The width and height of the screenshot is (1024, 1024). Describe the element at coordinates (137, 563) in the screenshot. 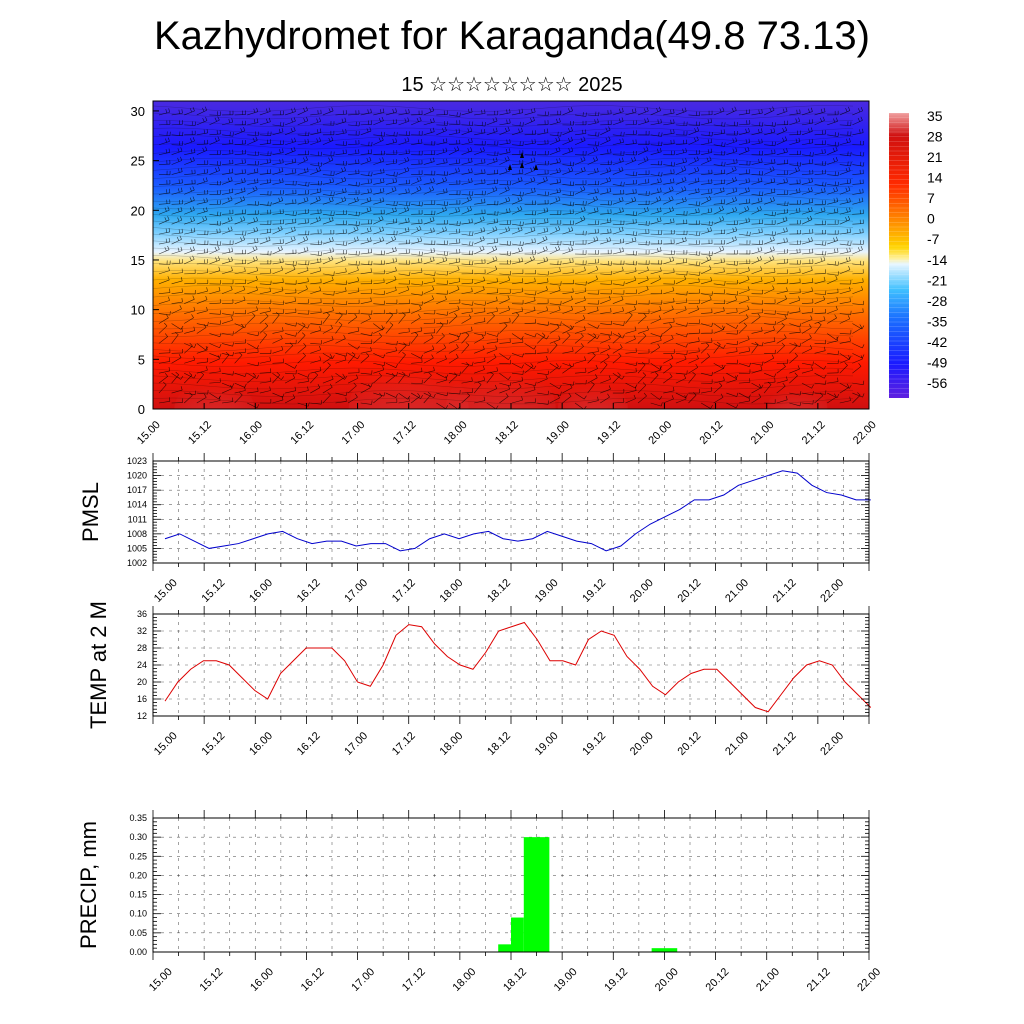

I see `pmsl-ytick-label-0: 1002` at that location.